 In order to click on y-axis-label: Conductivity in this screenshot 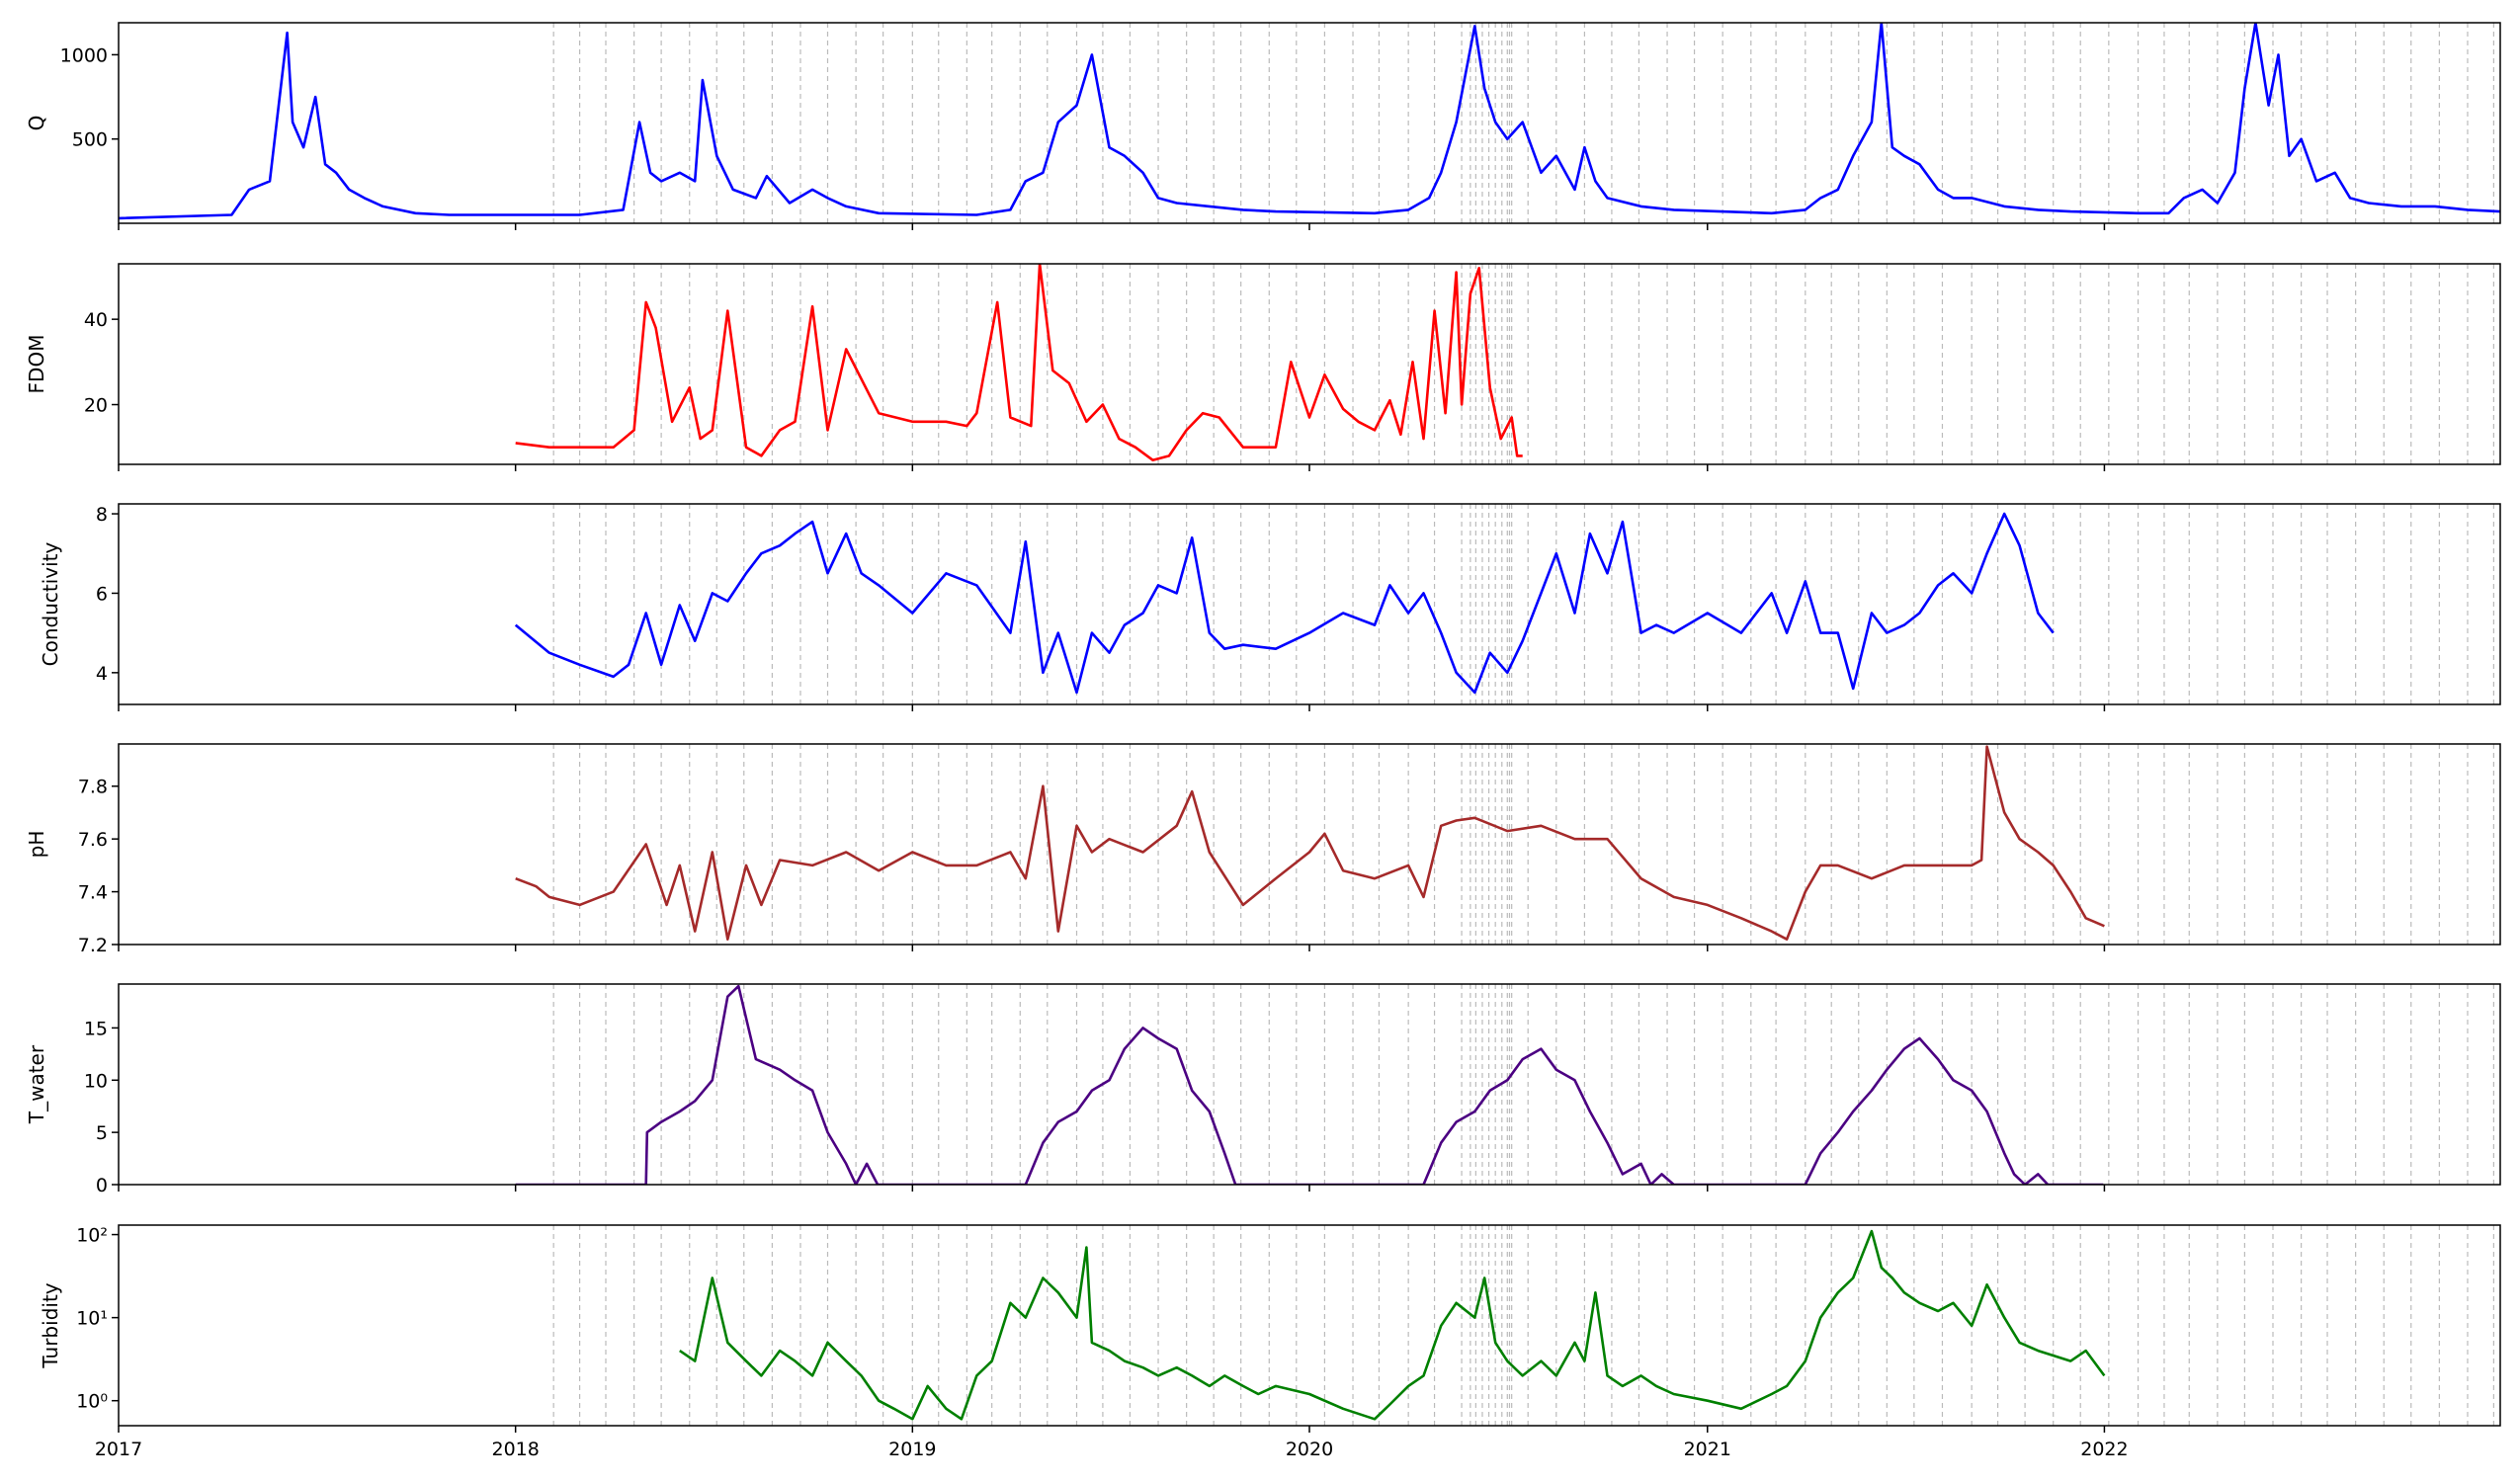, I will do `click(50, 603)`.